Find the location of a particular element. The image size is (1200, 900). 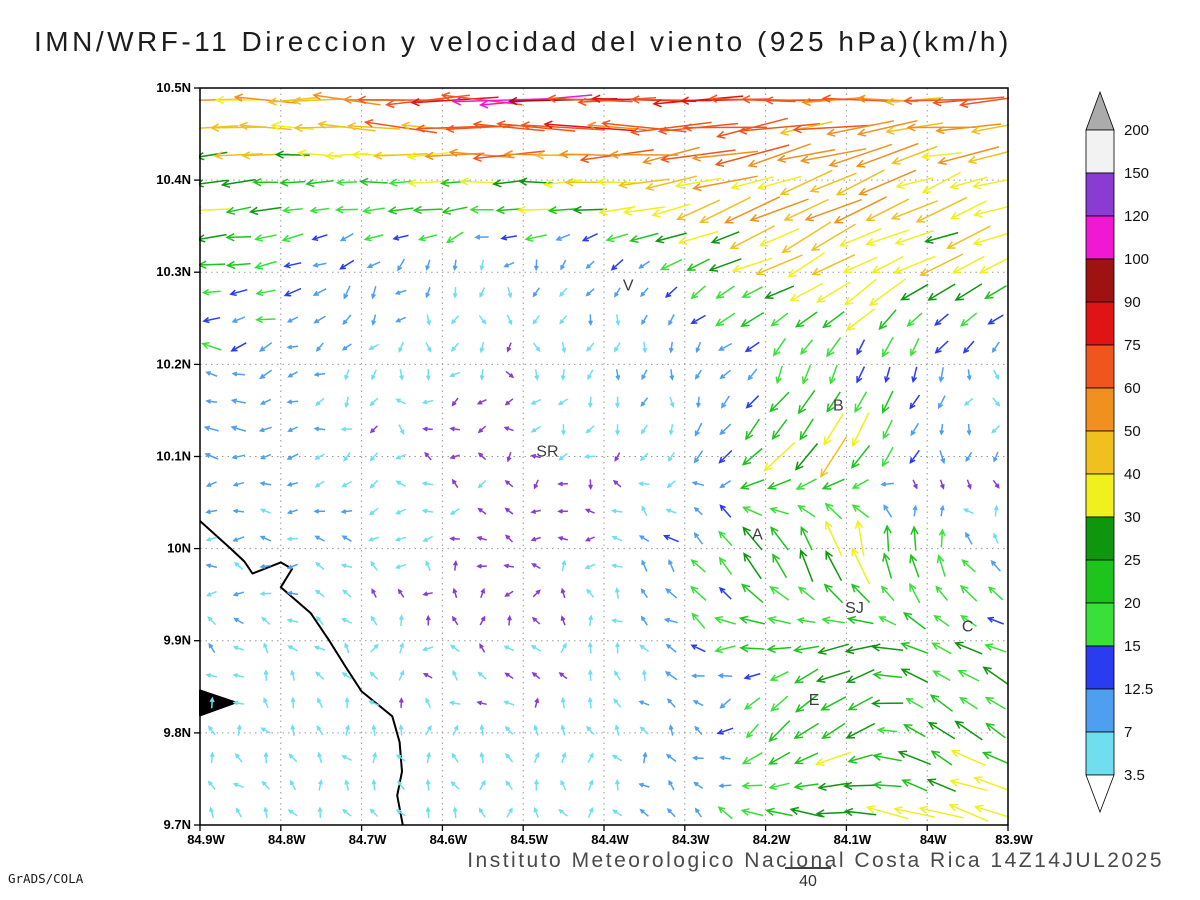

x-tick-label: 83.9W is located at coordinates (1014, 839).